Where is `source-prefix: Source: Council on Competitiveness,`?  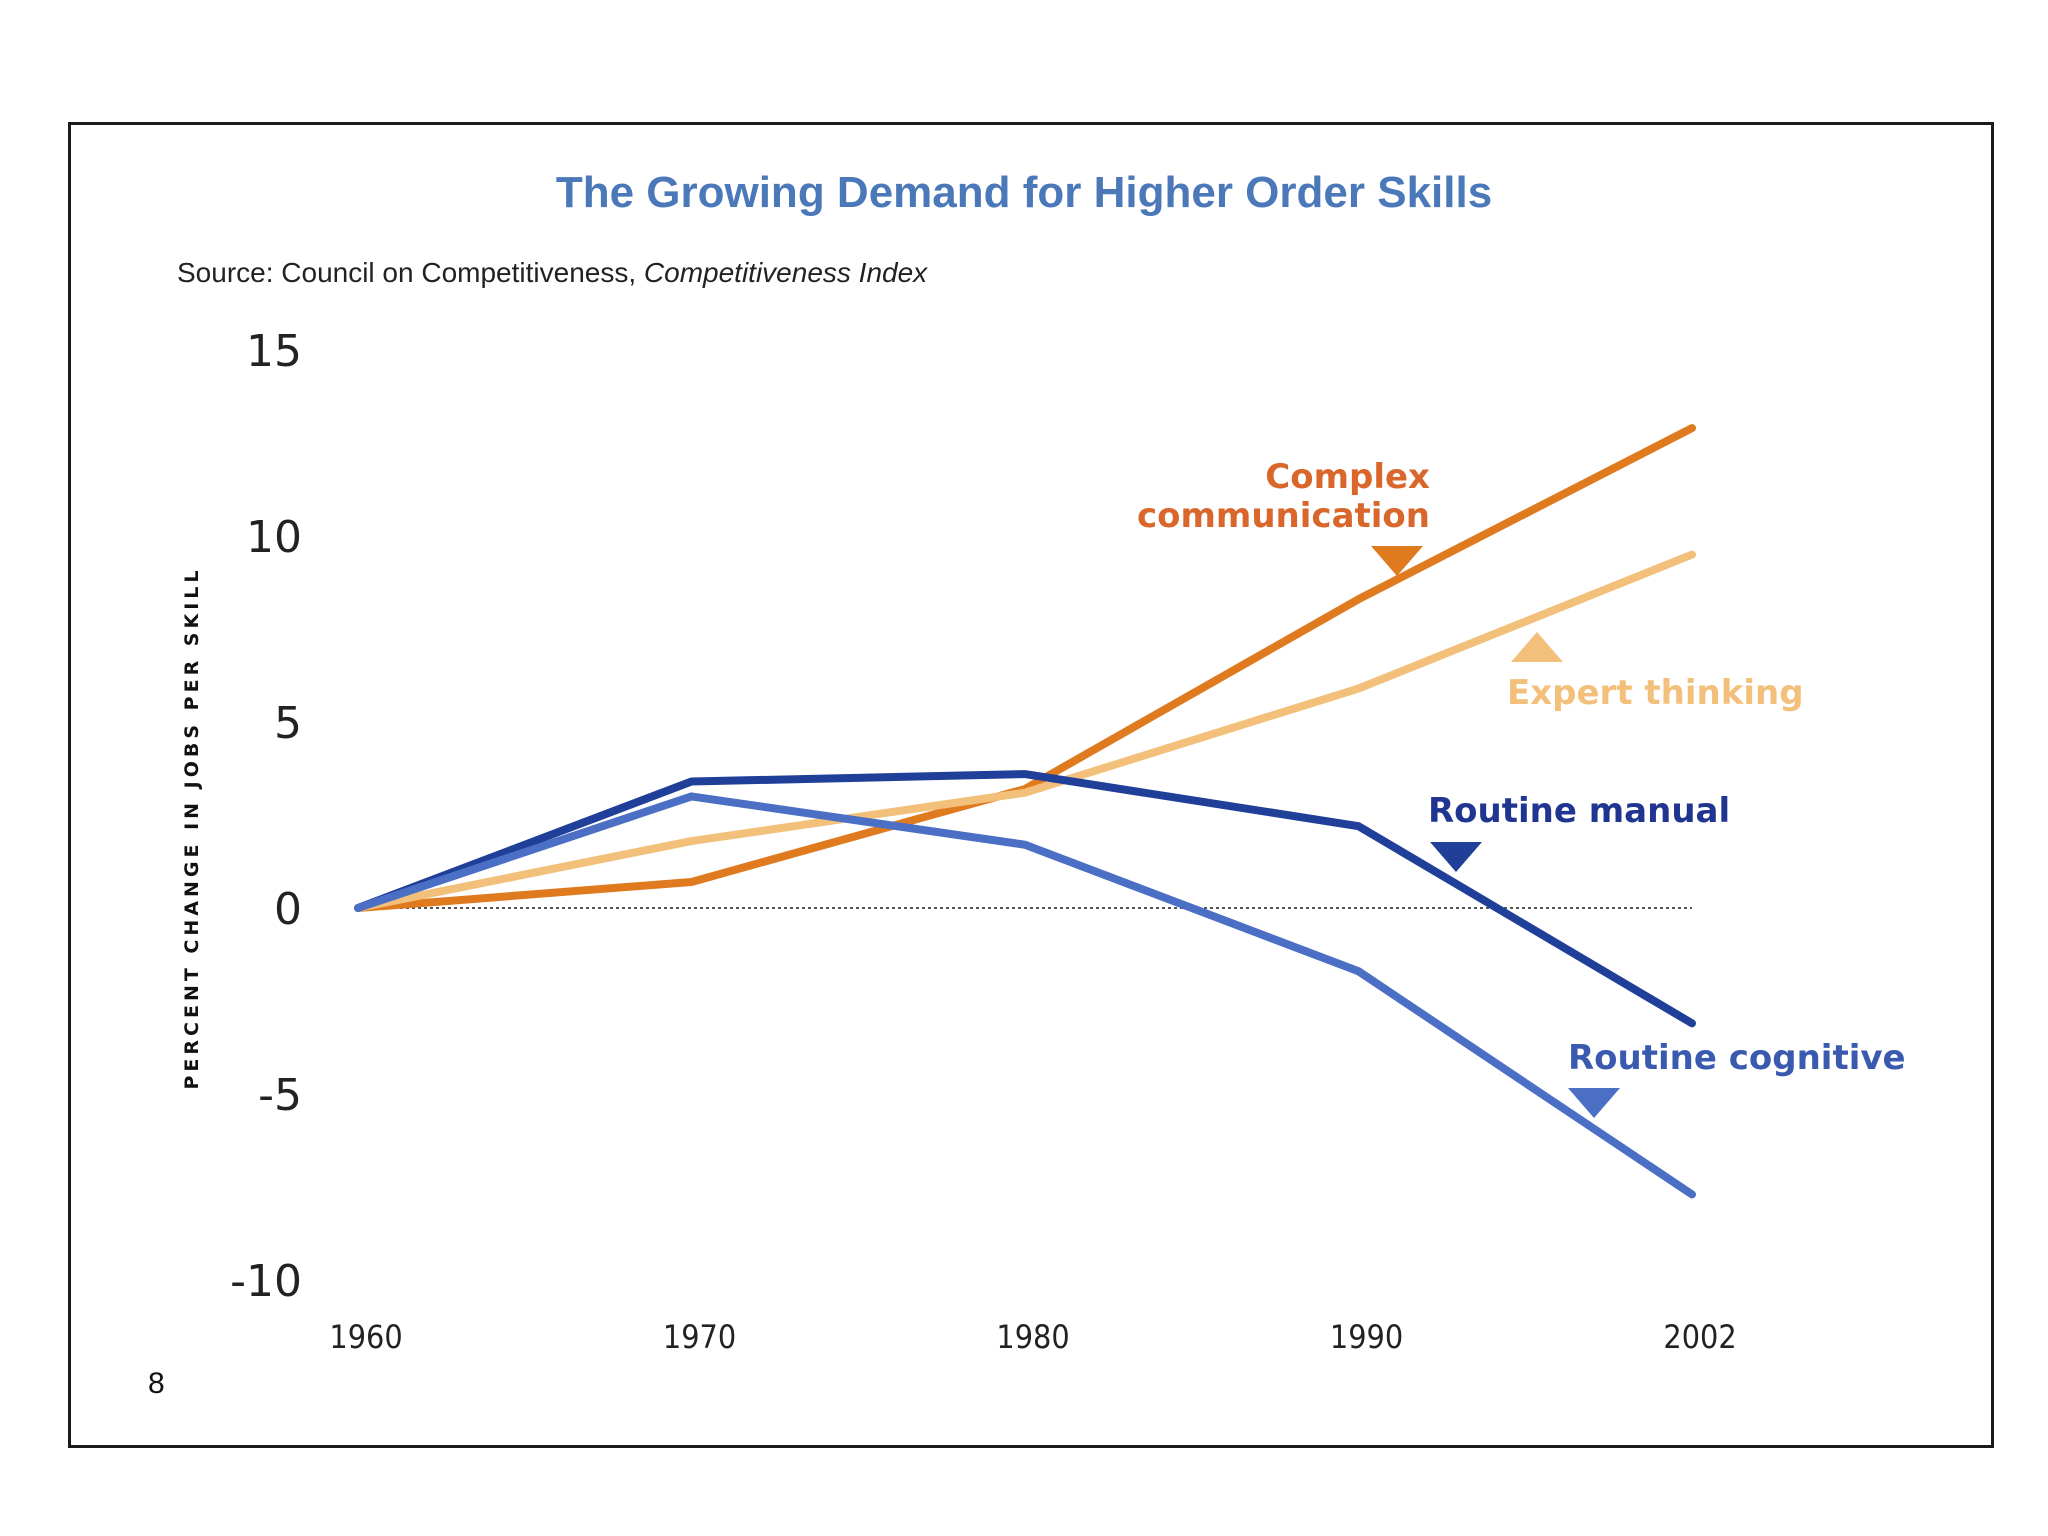 source-prefix: Source: Council on Competitiveness, is located at coordinates (410, 272).